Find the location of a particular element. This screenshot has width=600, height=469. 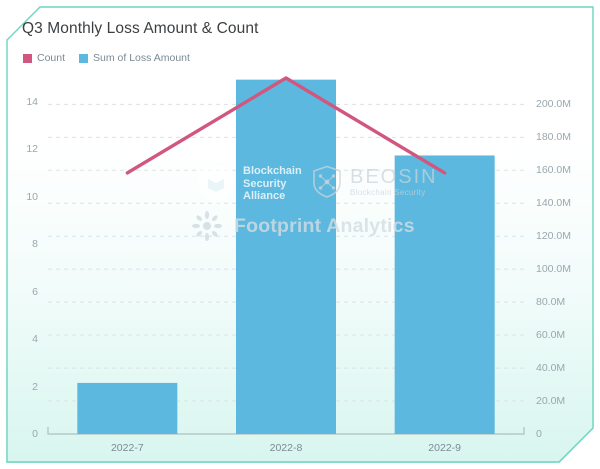

right-axis-tick: 180.0M is located at coordinates (554, 137).